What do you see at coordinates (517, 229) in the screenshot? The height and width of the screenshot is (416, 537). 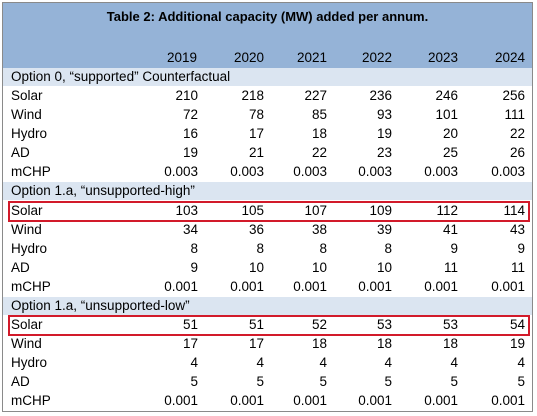 I see `table-cell: 43` at bounding box center [517, 229].